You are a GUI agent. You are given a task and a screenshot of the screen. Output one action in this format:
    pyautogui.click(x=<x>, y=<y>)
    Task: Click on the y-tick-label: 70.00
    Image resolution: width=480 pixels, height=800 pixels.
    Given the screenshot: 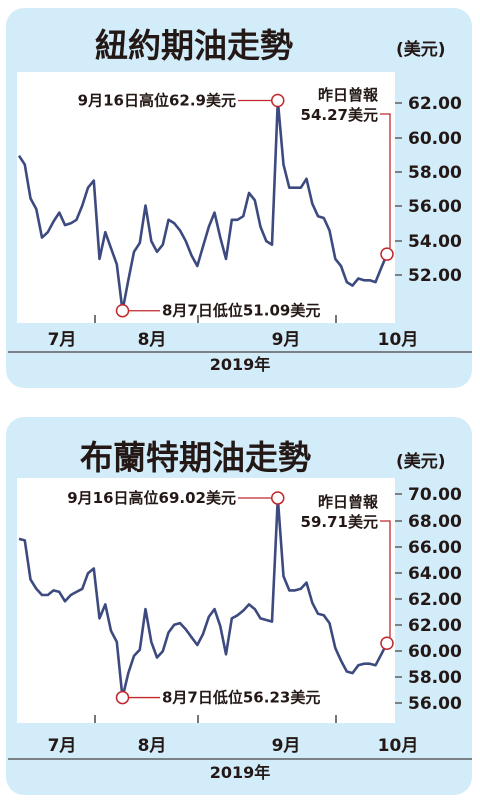 What is the action you would take?
    pyautogui.click(x=435, y=495)
    